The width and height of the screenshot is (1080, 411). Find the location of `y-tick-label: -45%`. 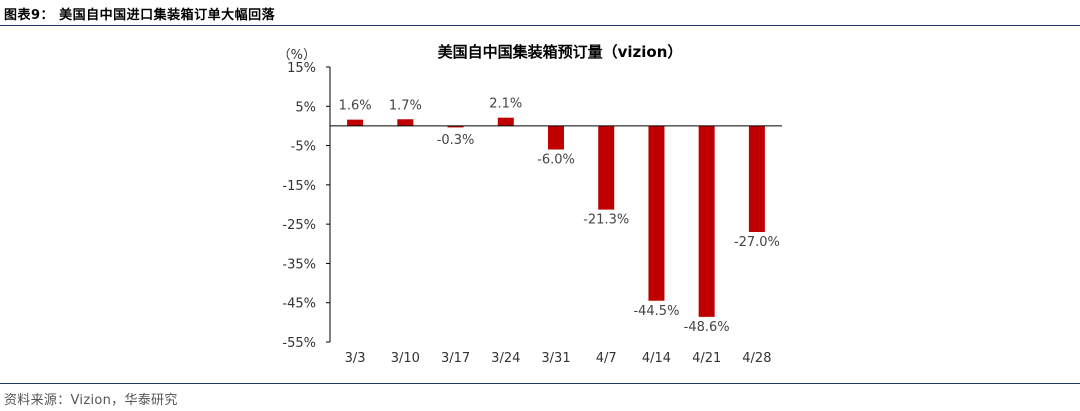

y-tick-label: -45% is located at coordinates (299, 304).